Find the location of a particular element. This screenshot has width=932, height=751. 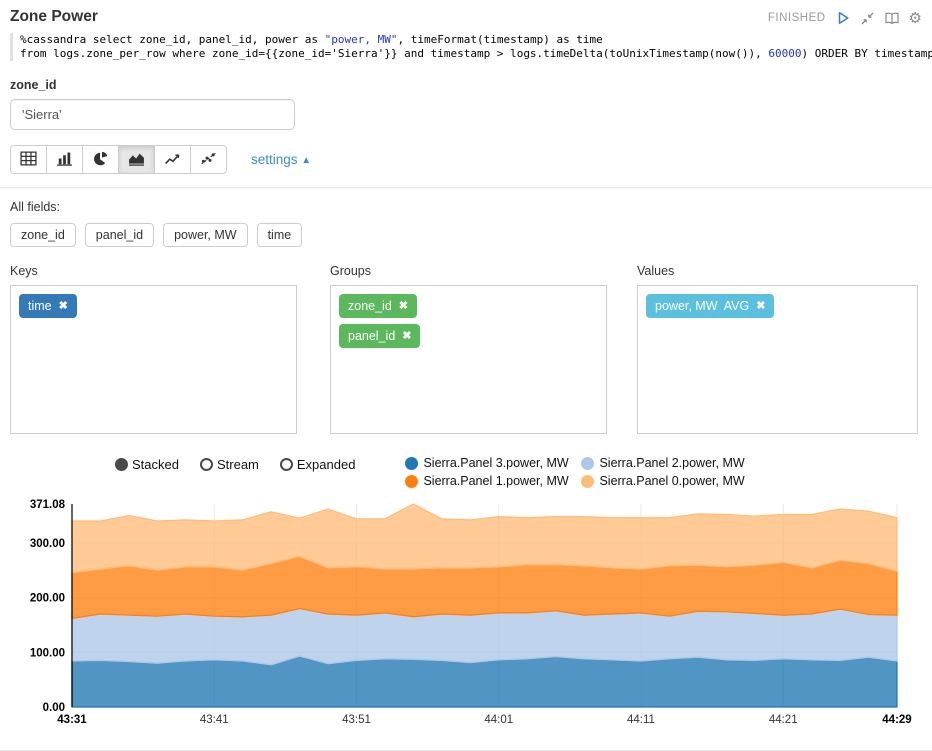

all-fields-label: All fields: is located at coordinates (35, 207).